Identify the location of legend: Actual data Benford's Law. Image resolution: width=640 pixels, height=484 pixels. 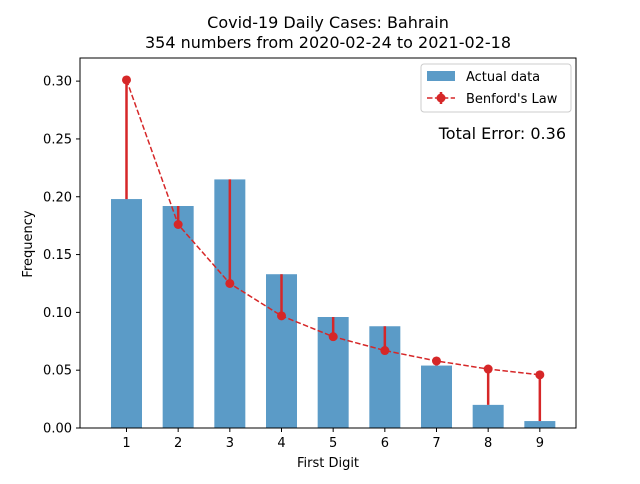
(496, 88).